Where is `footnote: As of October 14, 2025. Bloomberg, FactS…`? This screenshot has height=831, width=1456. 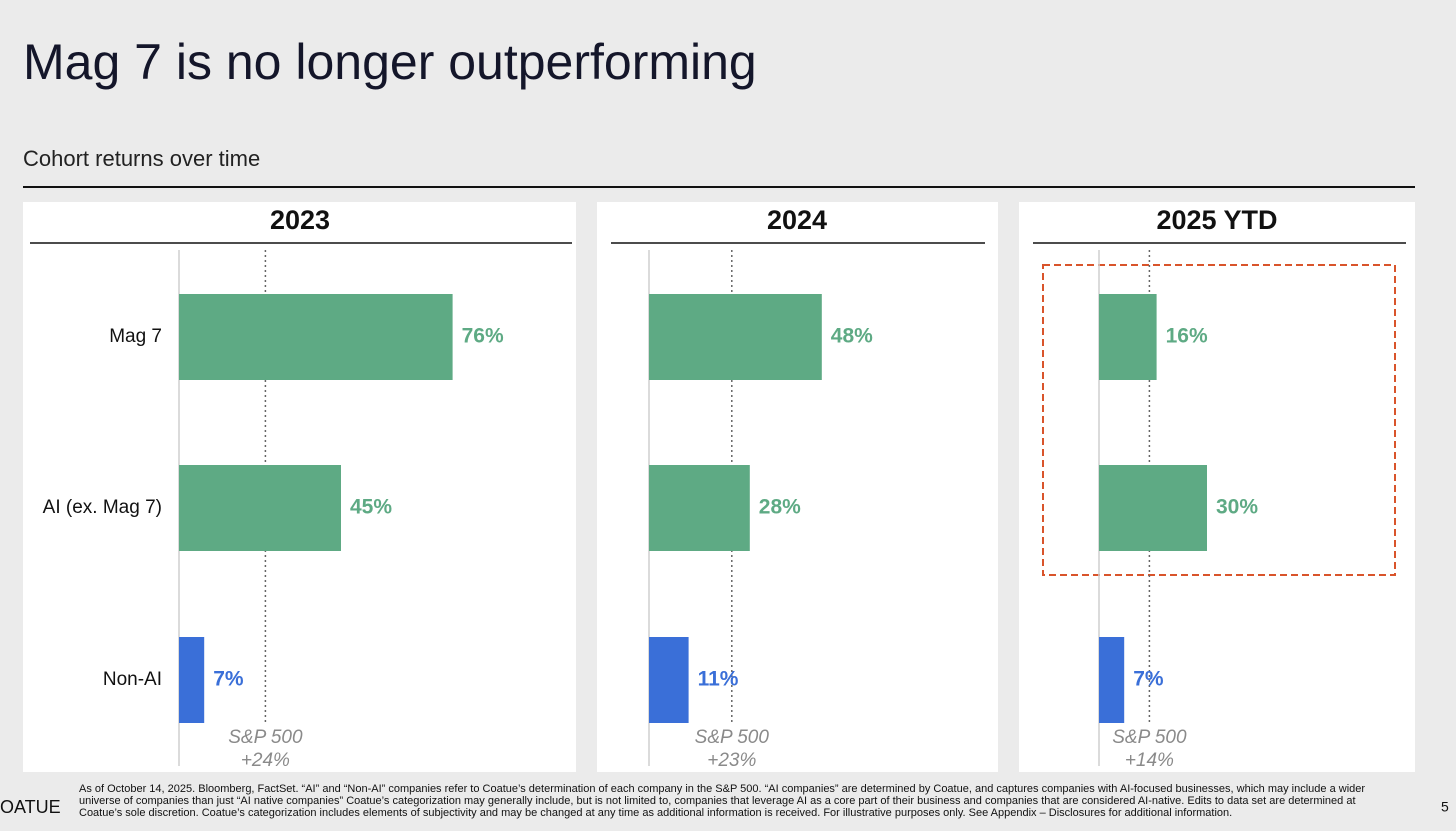
footnote: As of October 14, 2025. Bloomberg, FactS… is located at coordinates (722, 801).